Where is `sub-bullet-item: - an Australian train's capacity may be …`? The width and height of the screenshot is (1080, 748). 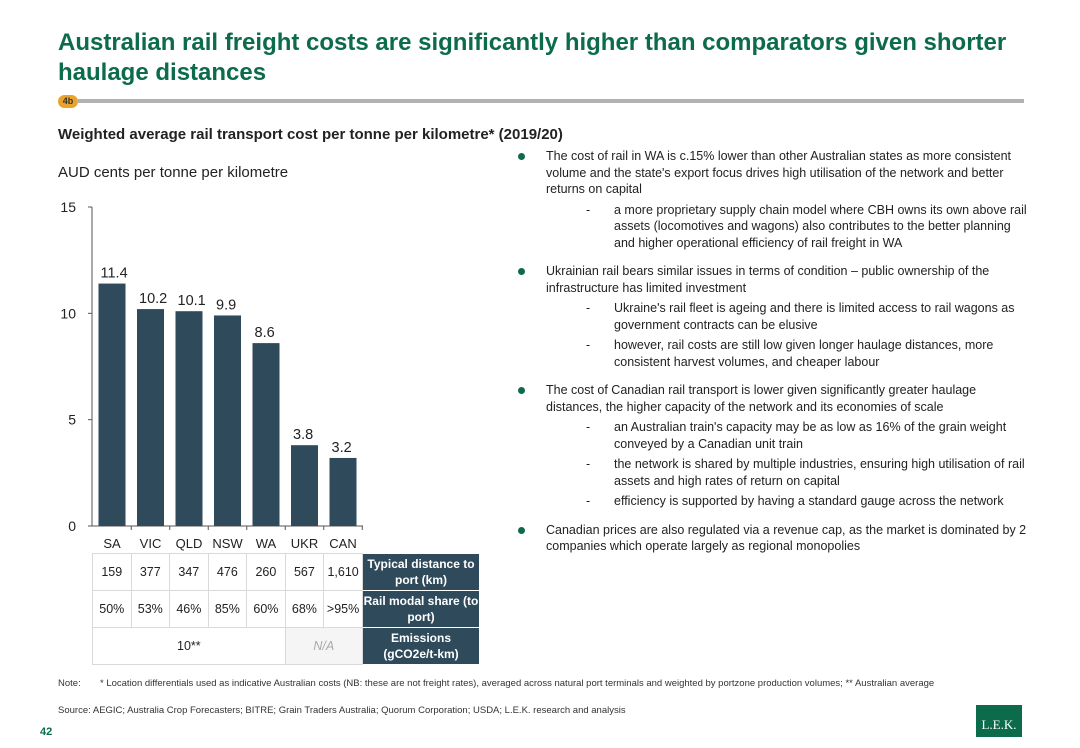 sub-bullet-item: - an Australian train's capacity may be … is located at coordinates (787, 435).